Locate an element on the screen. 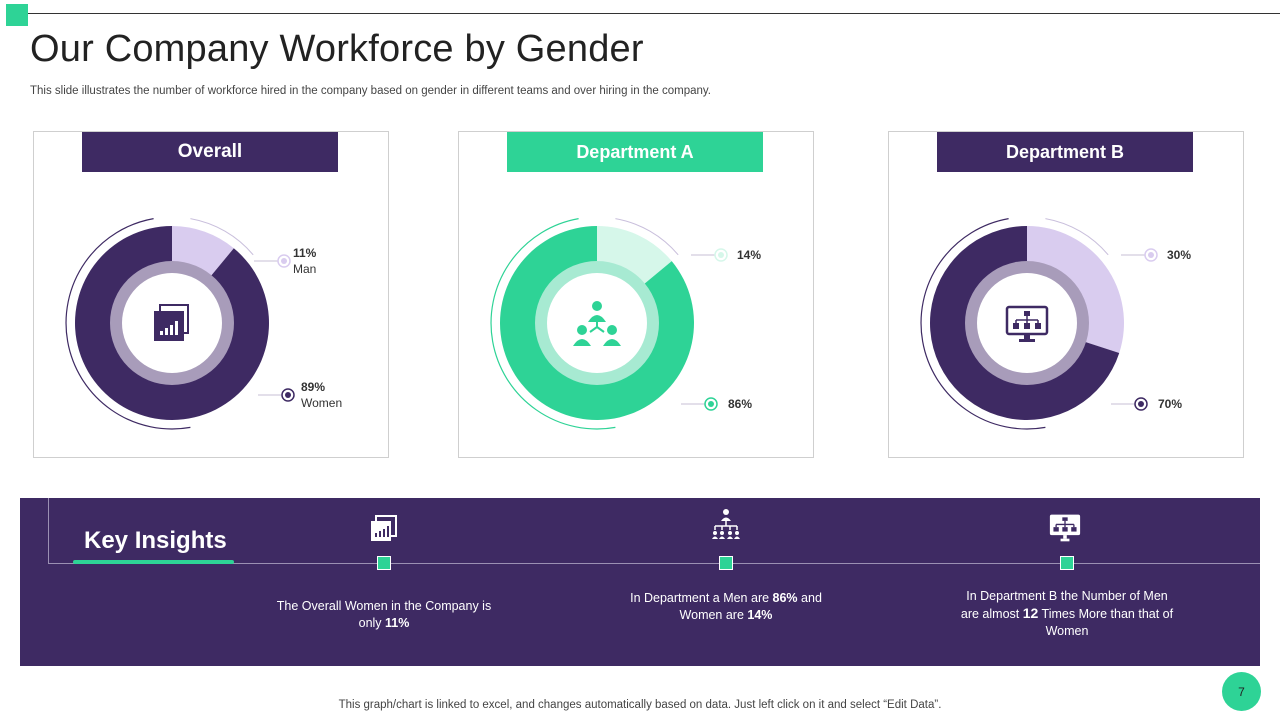 This screenshot has height=720, width=1280. chart-title-department-a: Department A is located at coordinates (635, 152).